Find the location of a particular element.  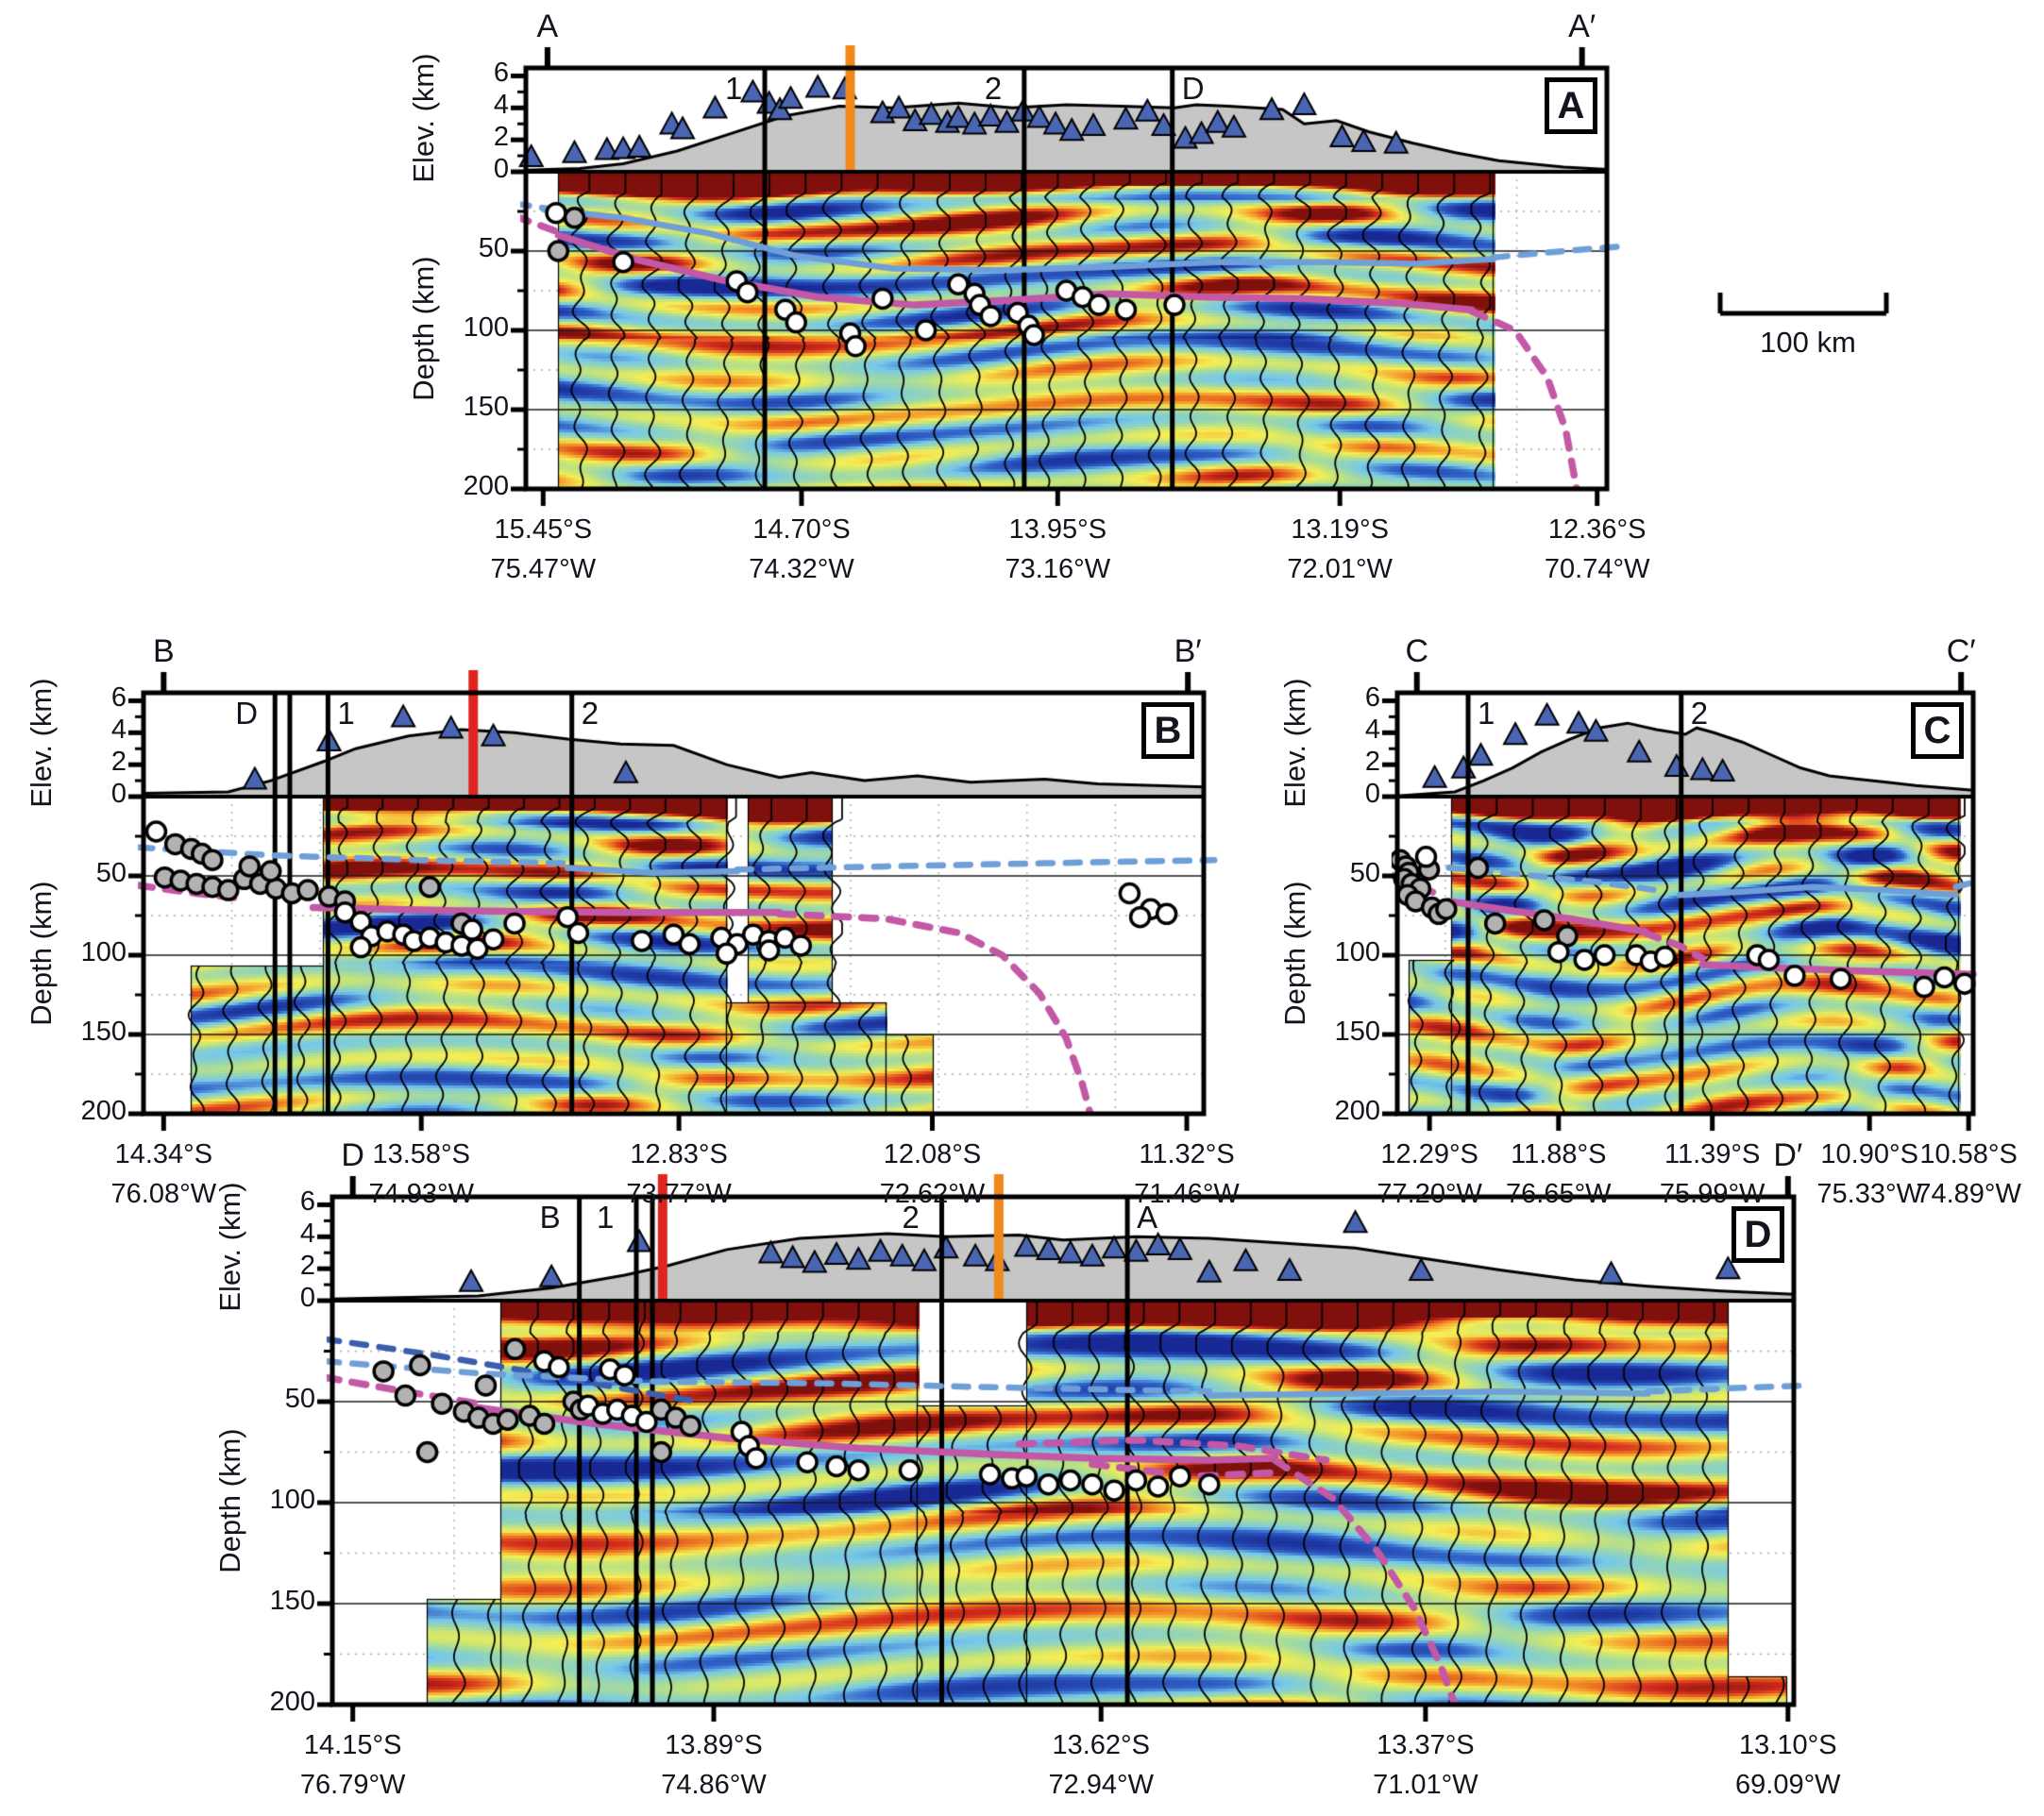

panel-c-elev-tick-0: 6 is located at coordinates (1372, 698).